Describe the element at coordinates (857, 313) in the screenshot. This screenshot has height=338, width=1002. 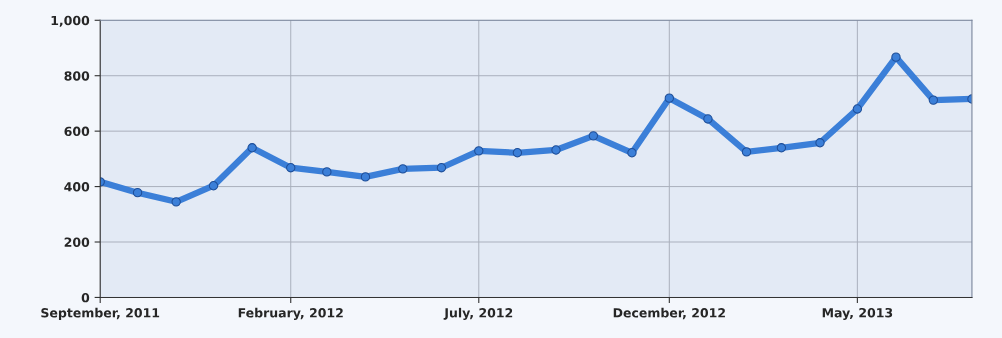
I see `x-tick-label: May, 2013` at that location.